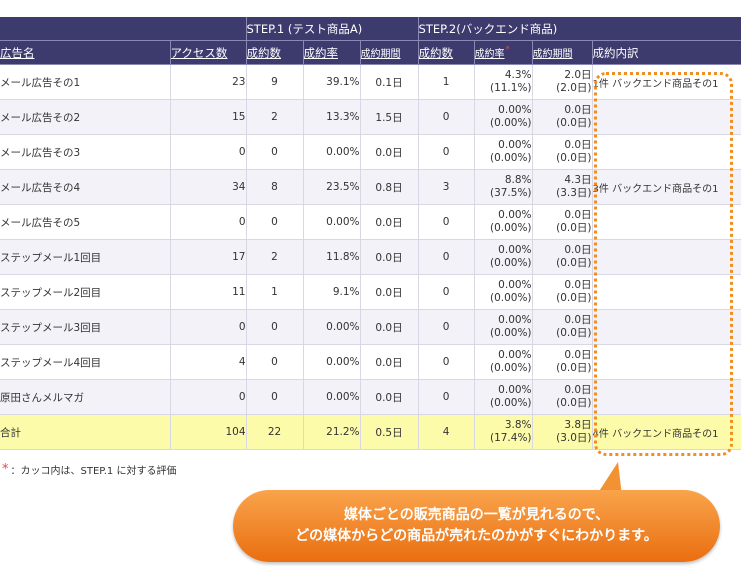 The image size is (741, 573). Describe the element at coordinates (332, 52) in the screenshot. I see `col-s1-rate: 成約率` at that location.